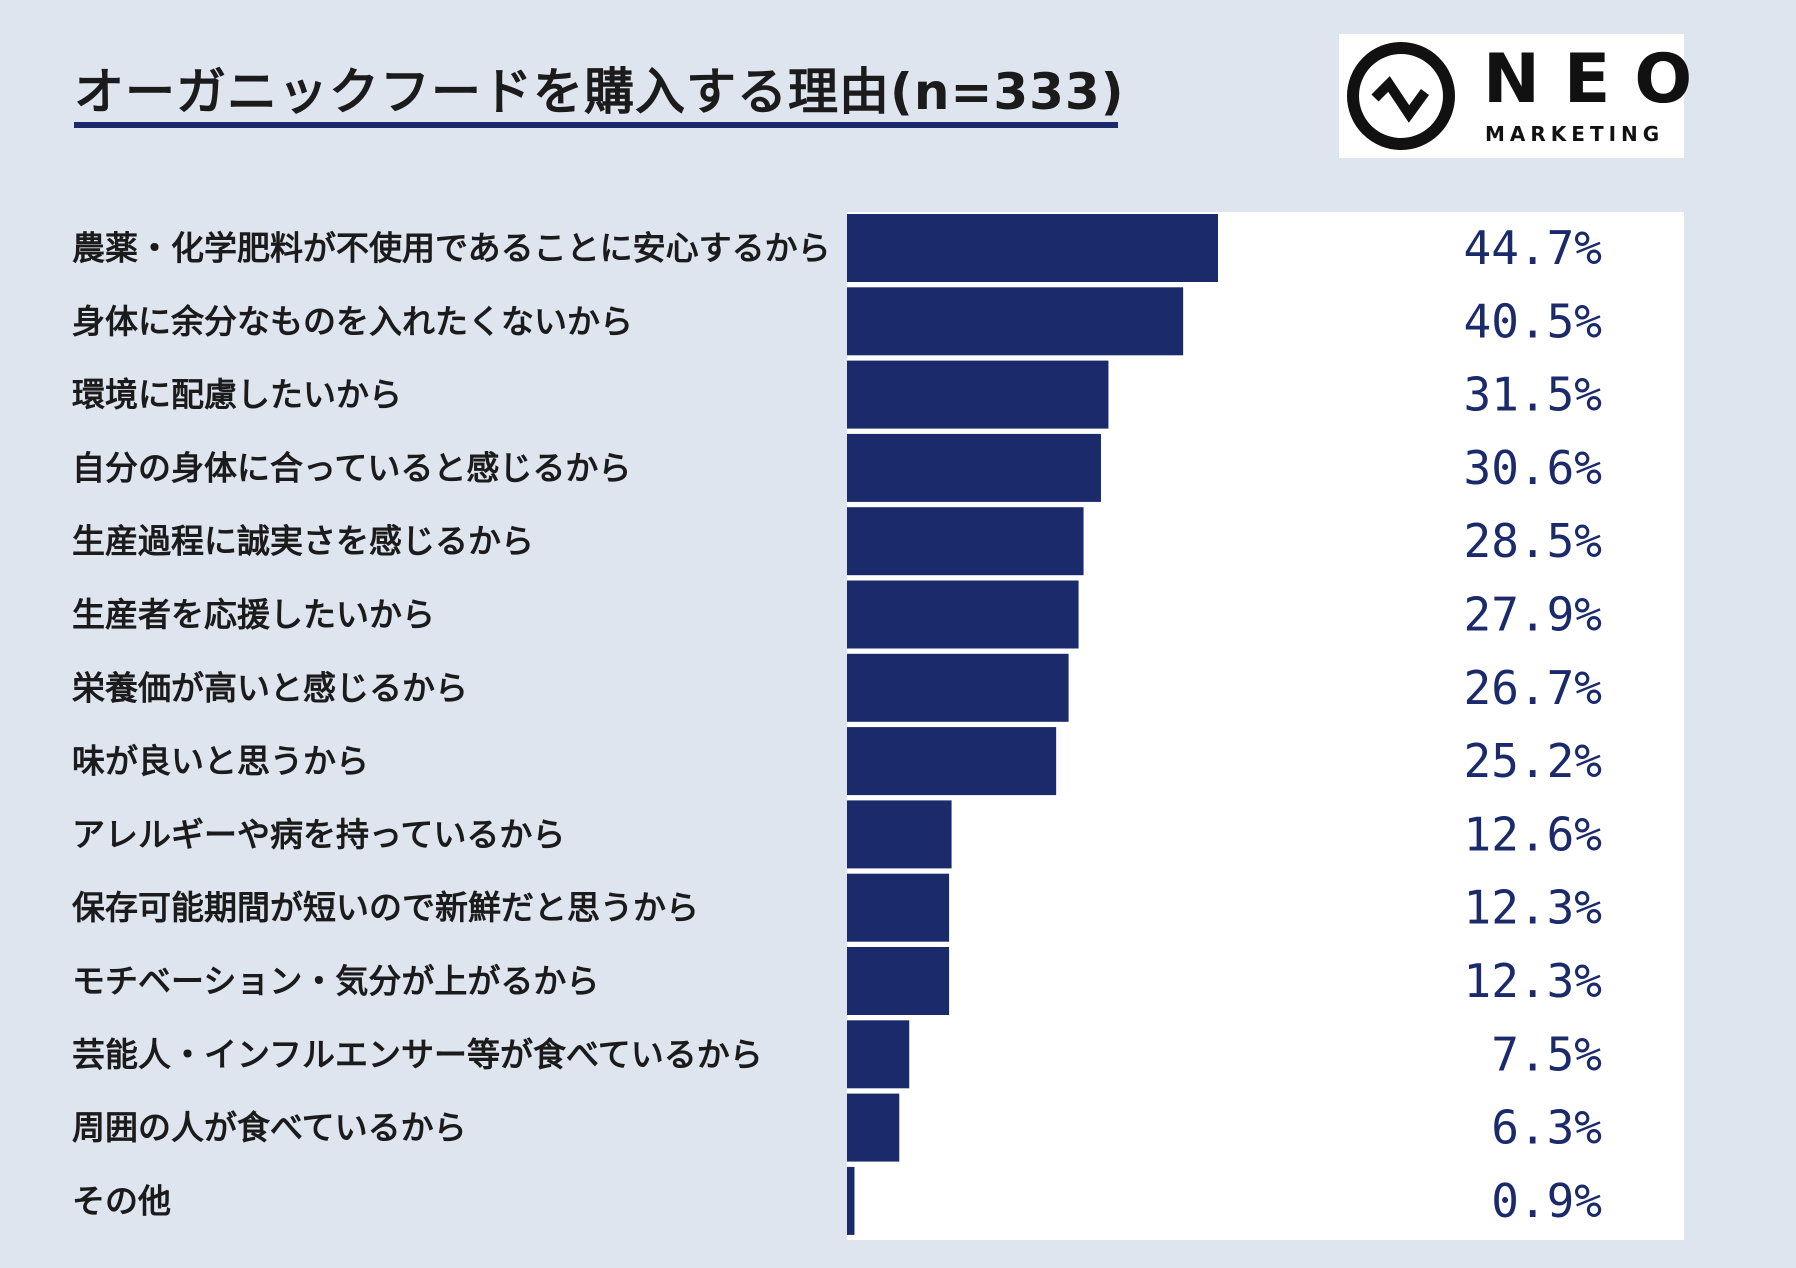 The width and height of the screenshot is (1796, 1268). What do you see at coordinates (318, 834) in the screenshot?
I see `category-label-8: アレルギーや病を持っているから` at bounding box center [318, 834].